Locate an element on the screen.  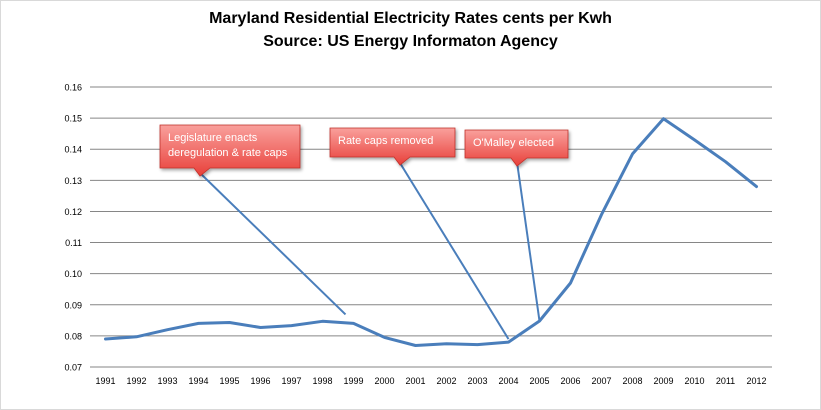
annotation-callout: O'Malley elected is located at coordinates (516, 148).